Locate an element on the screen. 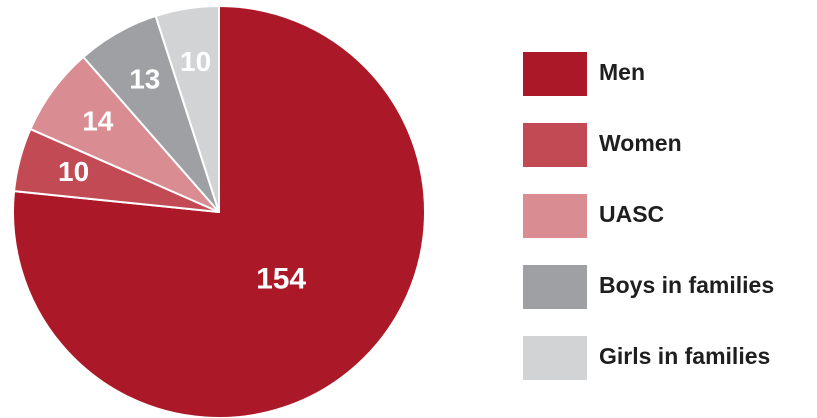  legend-label-men: Men is located at coordinates (622, 72).